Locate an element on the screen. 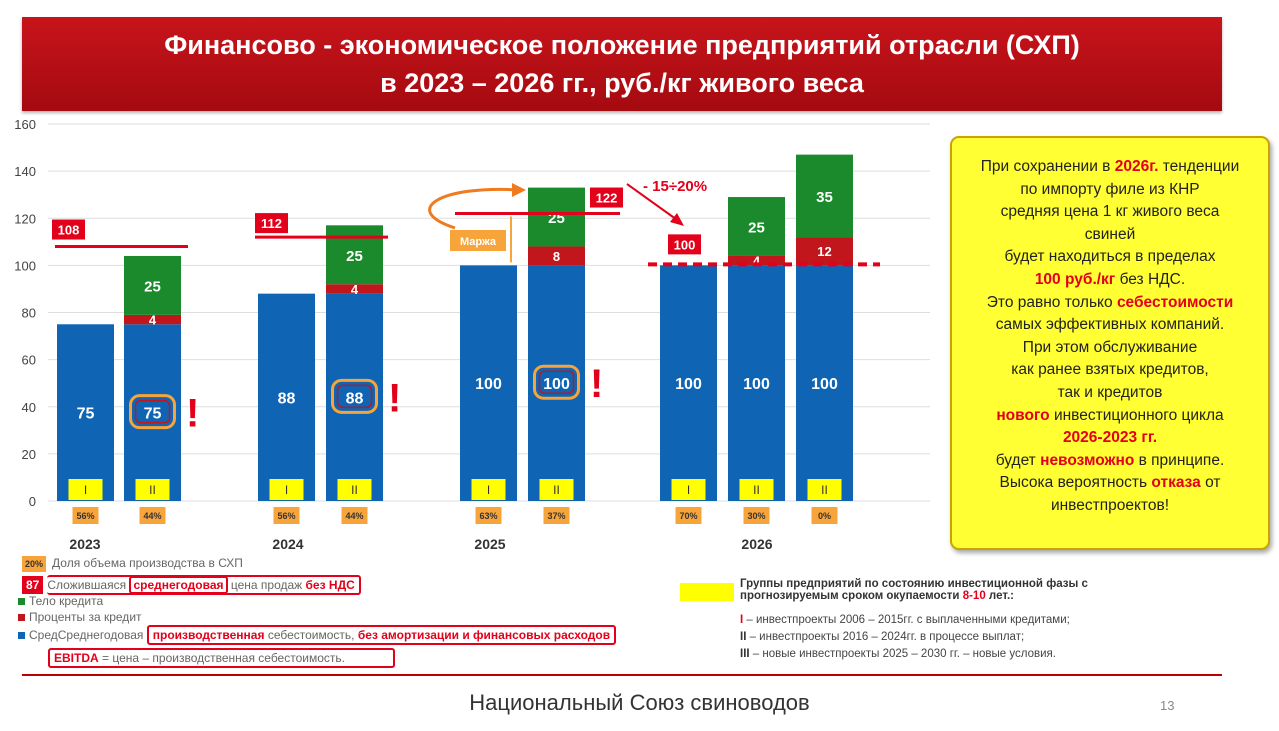  legend-loan-body: Тело кредита is located at coordinates (60, 601).